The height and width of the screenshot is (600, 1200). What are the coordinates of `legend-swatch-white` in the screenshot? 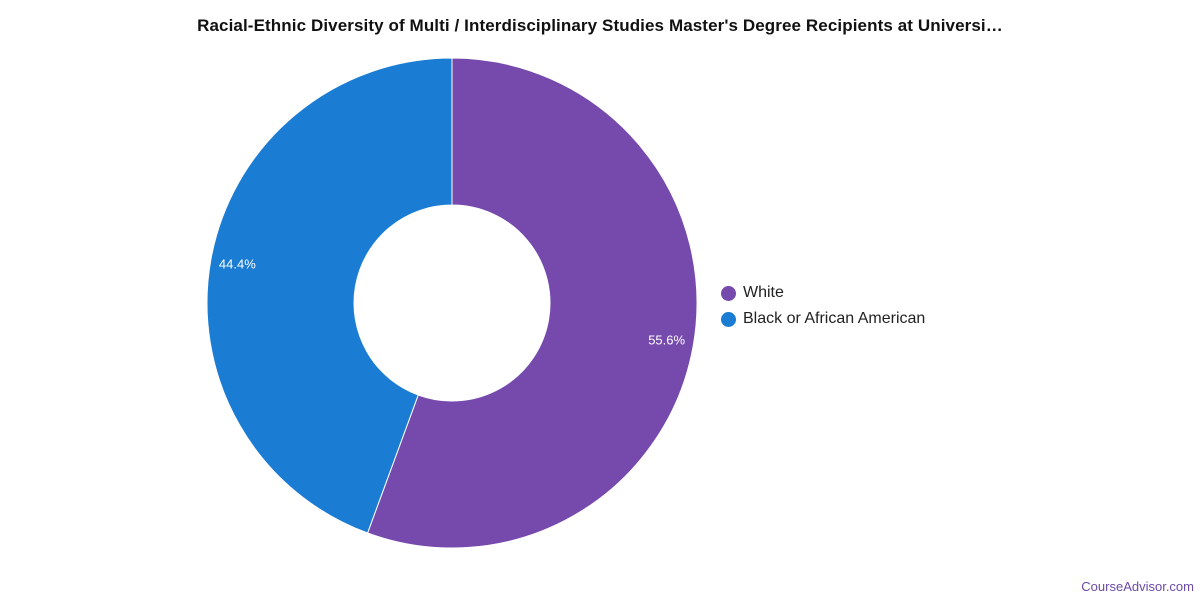 It's located at (728, 293).